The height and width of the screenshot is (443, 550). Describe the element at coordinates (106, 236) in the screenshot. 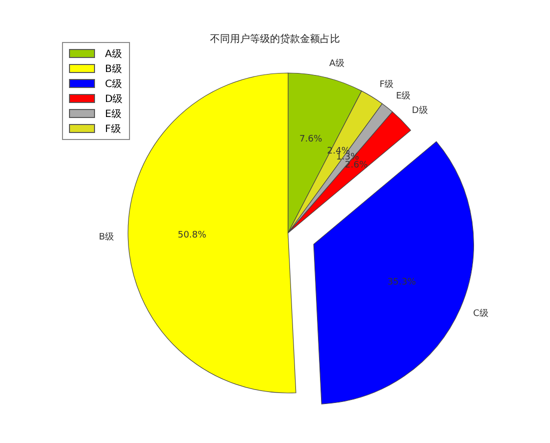

I see `slice-label: B级` at that location.